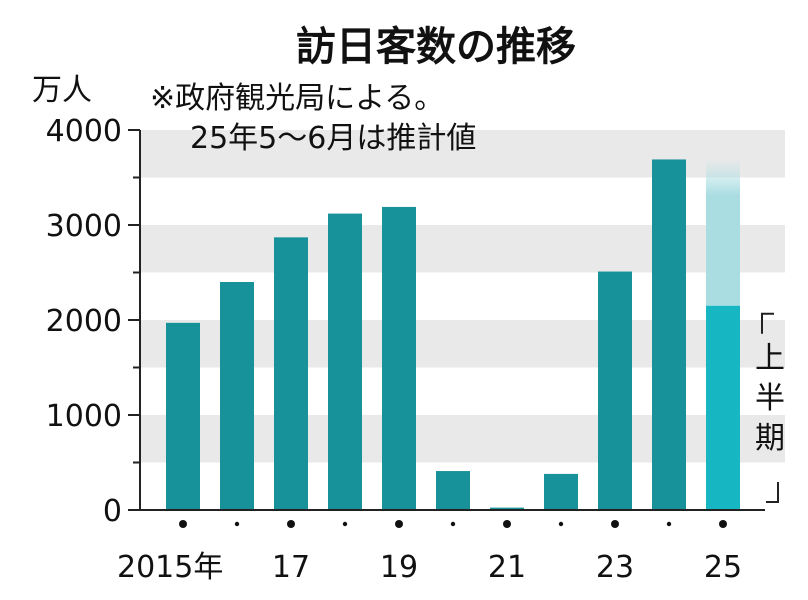  I want to click on annotation-label: 上半期, so click(770, 398).